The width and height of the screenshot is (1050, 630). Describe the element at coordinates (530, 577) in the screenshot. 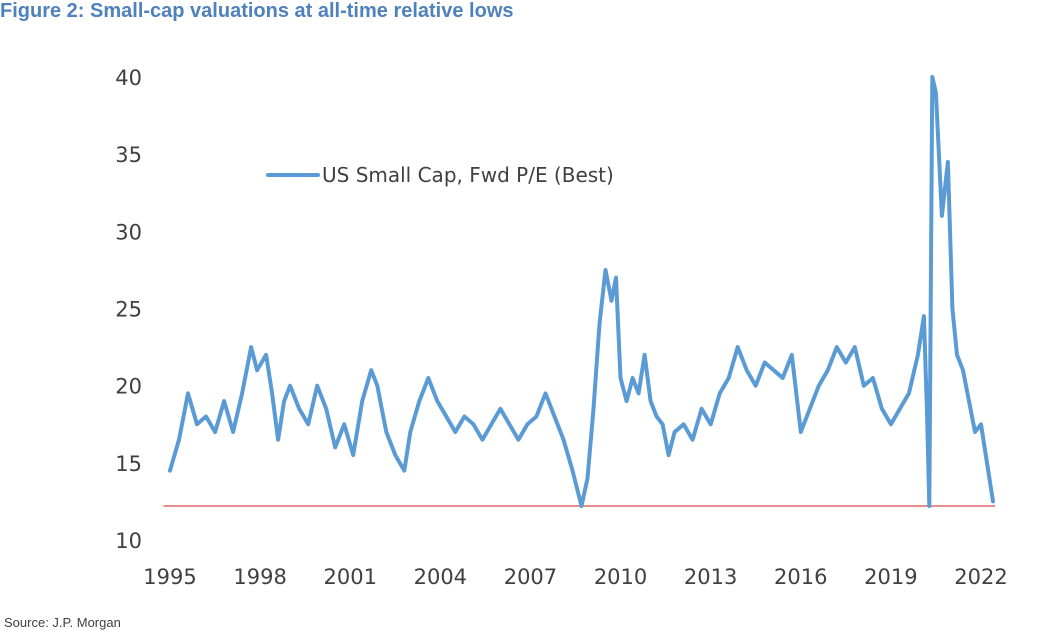

I see `x-tick-label: 2007` at that location.